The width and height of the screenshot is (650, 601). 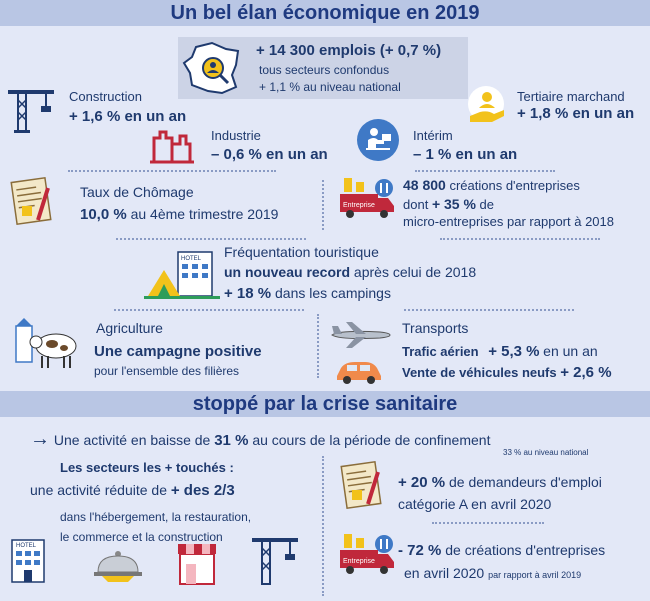 What do you see at coordinates (525, 482) in the screenshot?
I see `demandeurs-rest: de demandeurs d'emploi` at bounding box center [525, 482].